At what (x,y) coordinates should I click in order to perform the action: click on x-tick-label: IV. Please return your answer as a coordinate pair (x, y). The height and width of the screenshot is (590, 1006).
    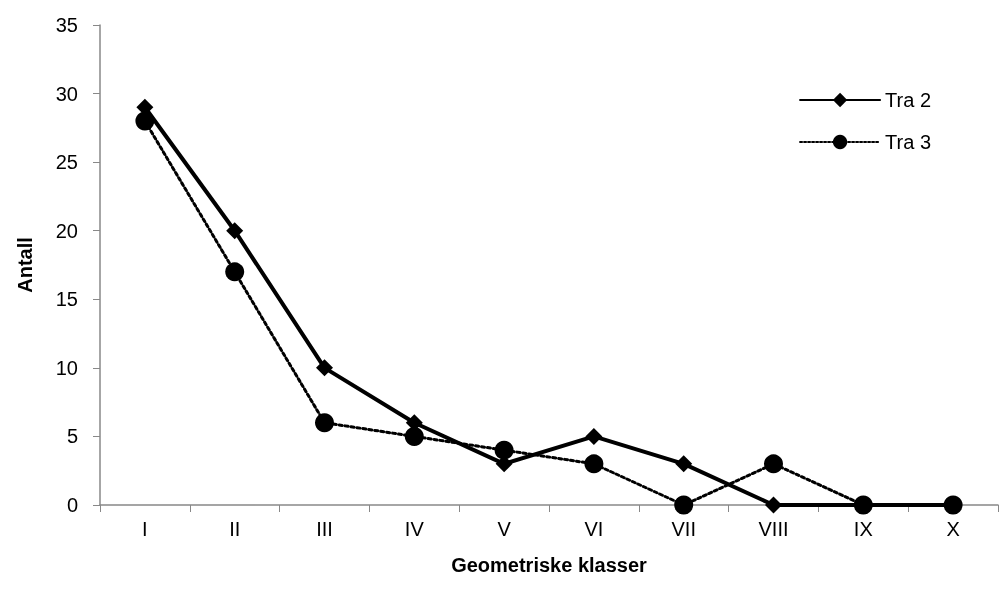
    Looking at the image, I should click on (414, 529).